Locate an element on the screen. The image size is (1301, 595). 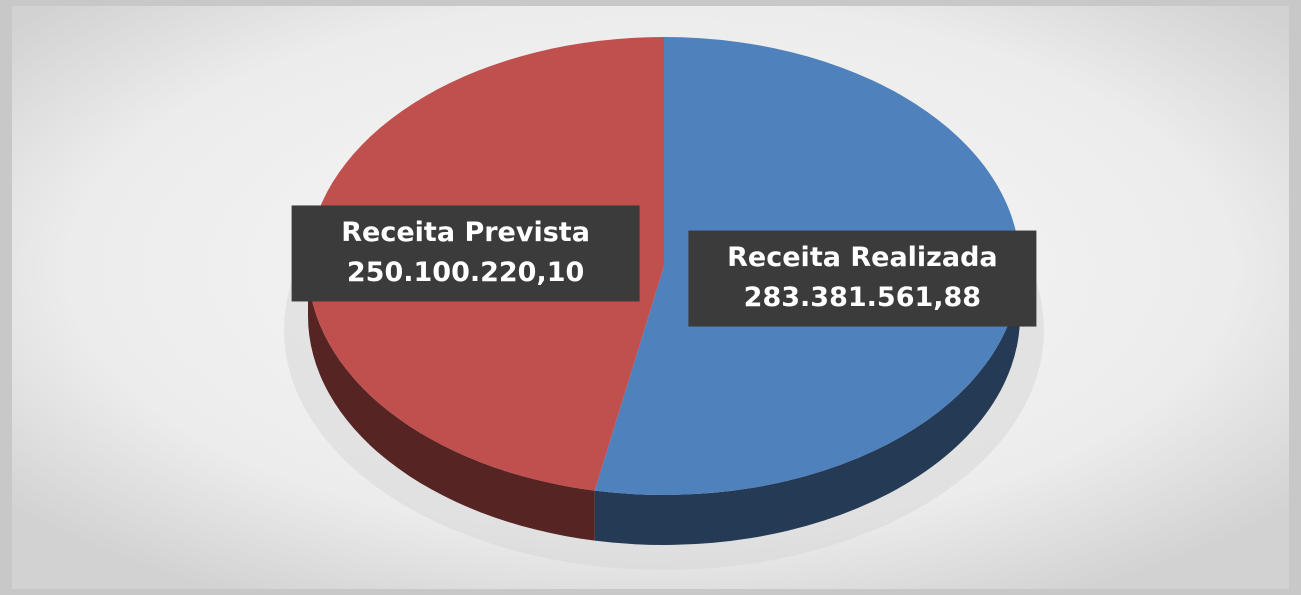
slice-side is located at coordinates (451, 403).